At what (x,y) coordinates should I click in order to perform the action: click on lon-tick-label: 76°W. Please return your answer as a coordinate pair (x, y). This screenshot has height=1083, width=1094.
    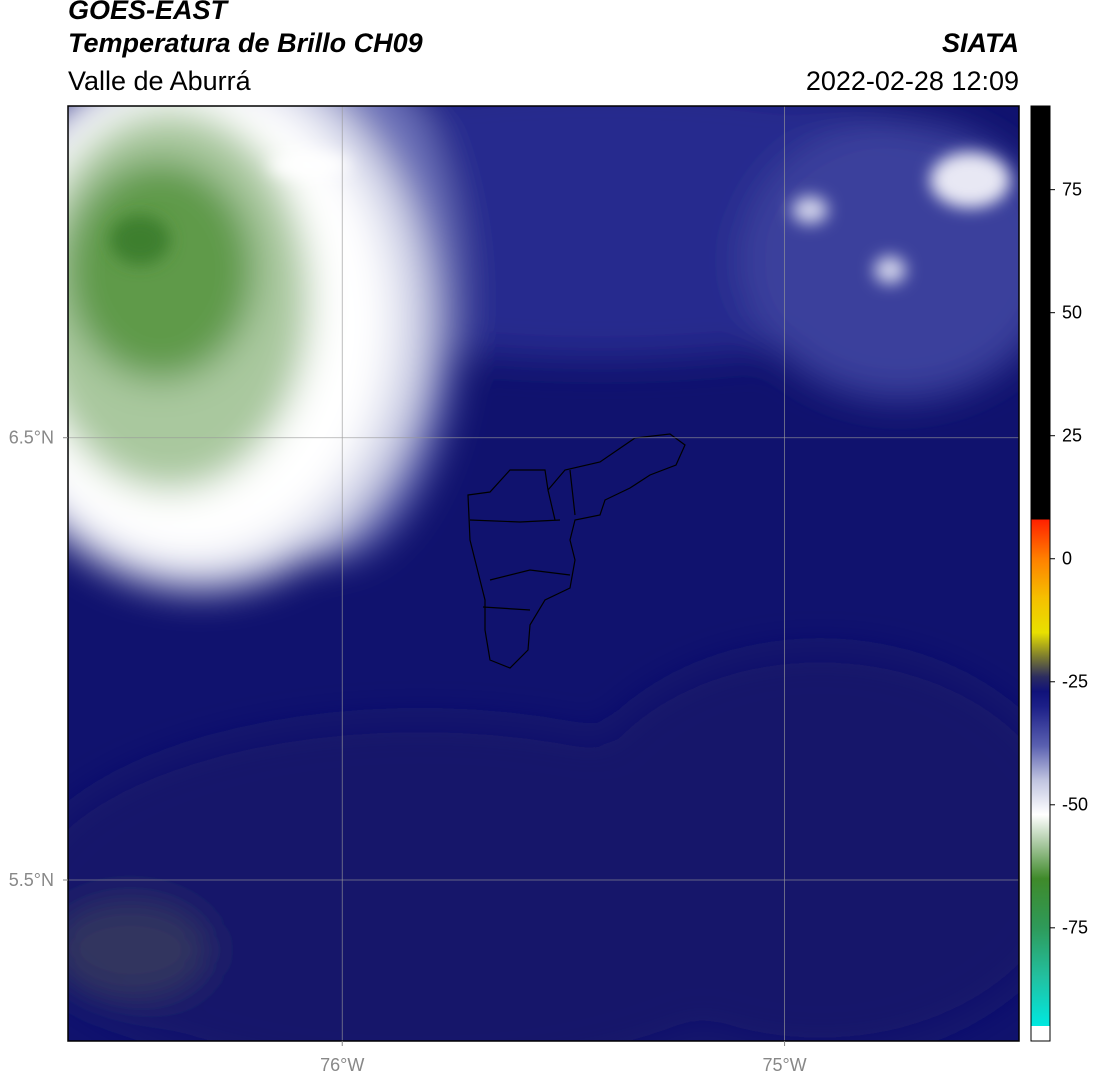
    Looking at the image, I should click on (342, 1065).